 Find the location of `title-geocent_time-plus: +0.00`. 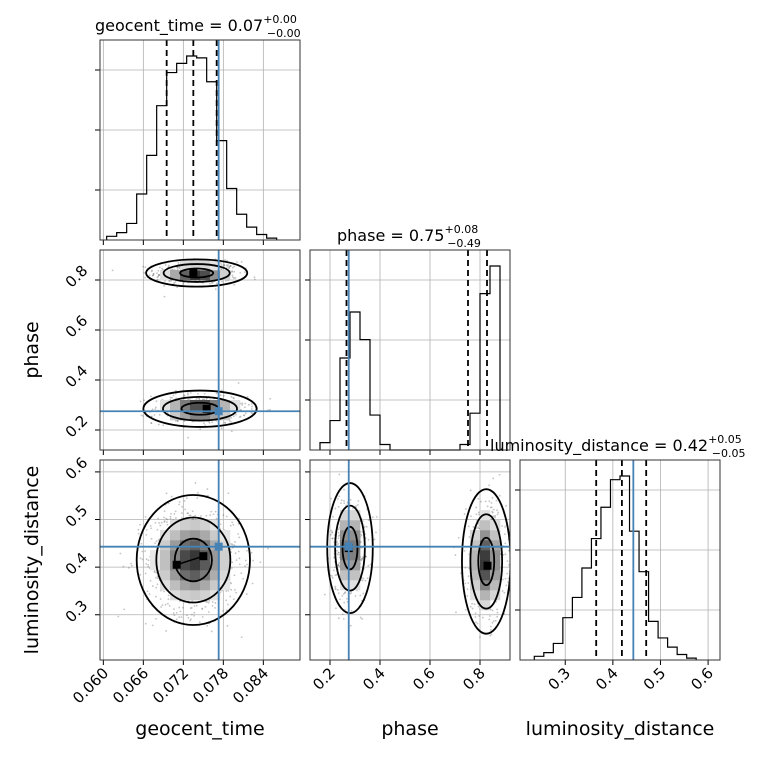

title-geocent_time-plus: +0.00 is located at coordinates (280, 19).